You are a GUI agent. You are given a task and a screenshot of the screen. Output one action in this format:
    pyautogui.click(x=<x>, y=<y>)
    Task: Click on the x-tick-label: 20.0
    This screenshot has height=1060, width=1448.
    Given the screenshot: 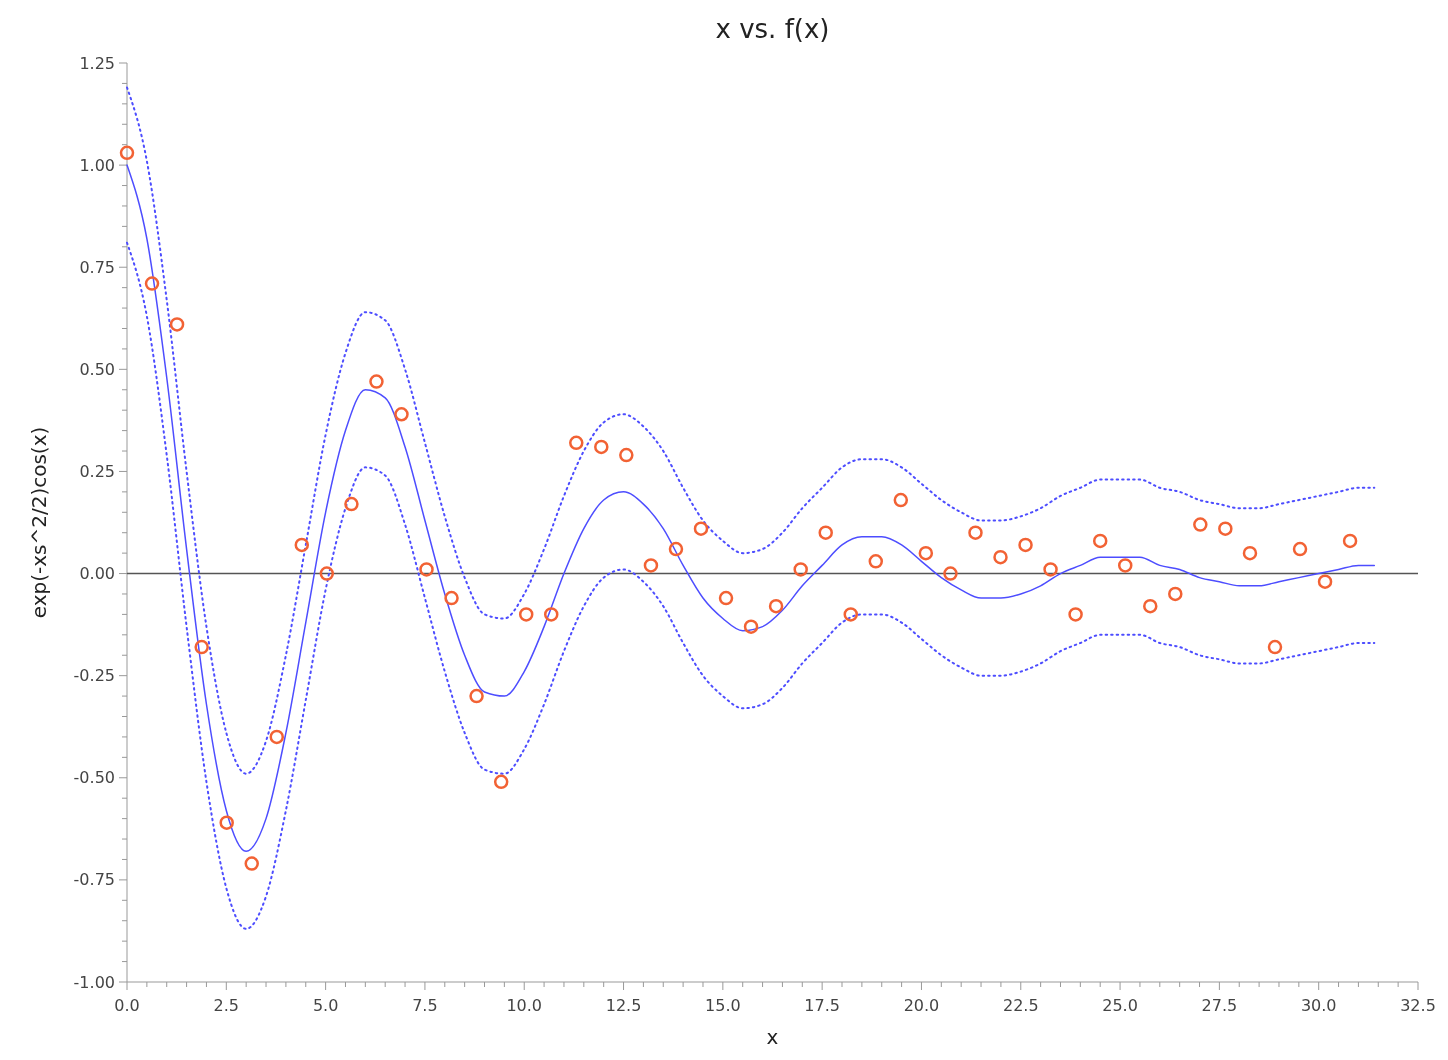 What is the action you would take?
    pyautogui.click(x=921, y=1005)
    